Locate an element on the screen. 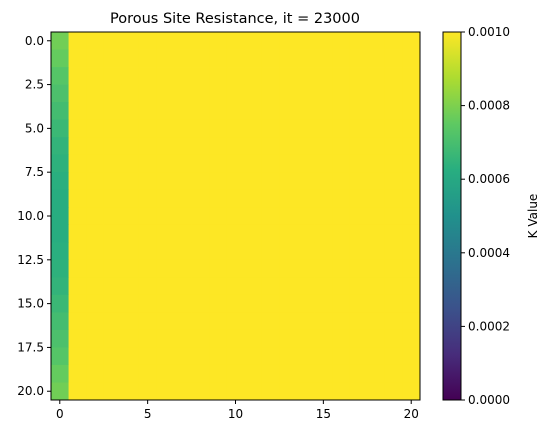 The image size is (550, 435). colorbar-tick-label: 0.0002 is located at coordinates (489, 326).